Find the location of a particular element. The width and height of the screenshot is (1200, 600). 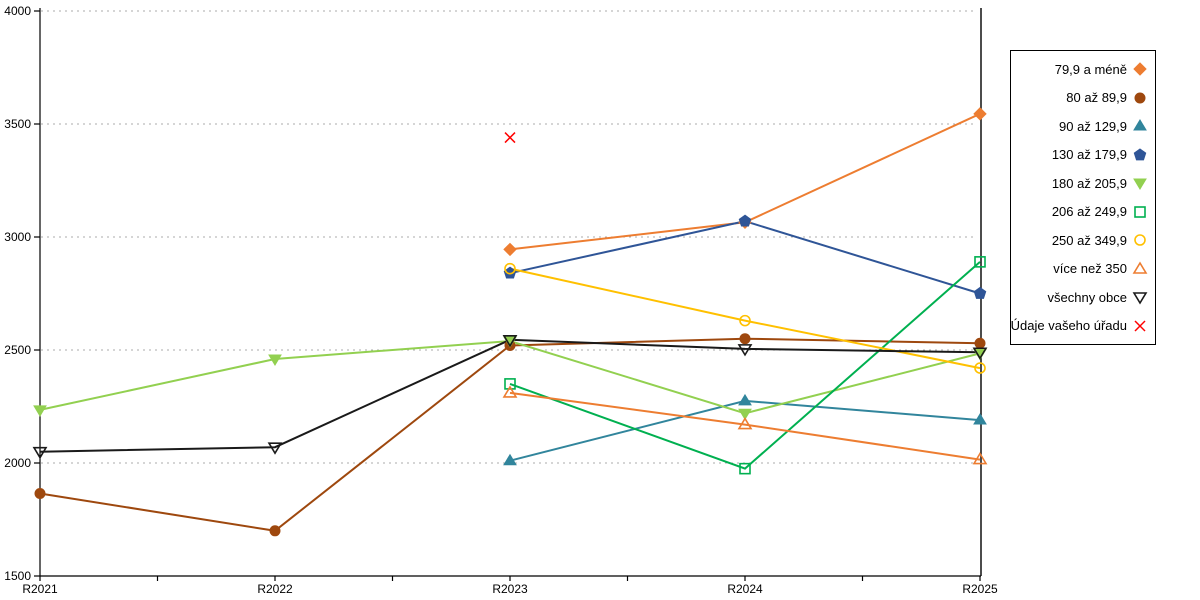

y-axis-label: 2000 is located at coordinates (17, 463).